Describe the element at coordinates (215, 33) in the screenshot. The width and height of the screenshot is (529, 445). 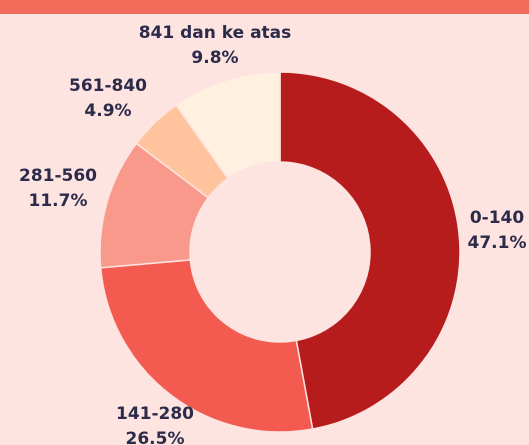
I see `slice-label: 841 dan ke atas` at that location.